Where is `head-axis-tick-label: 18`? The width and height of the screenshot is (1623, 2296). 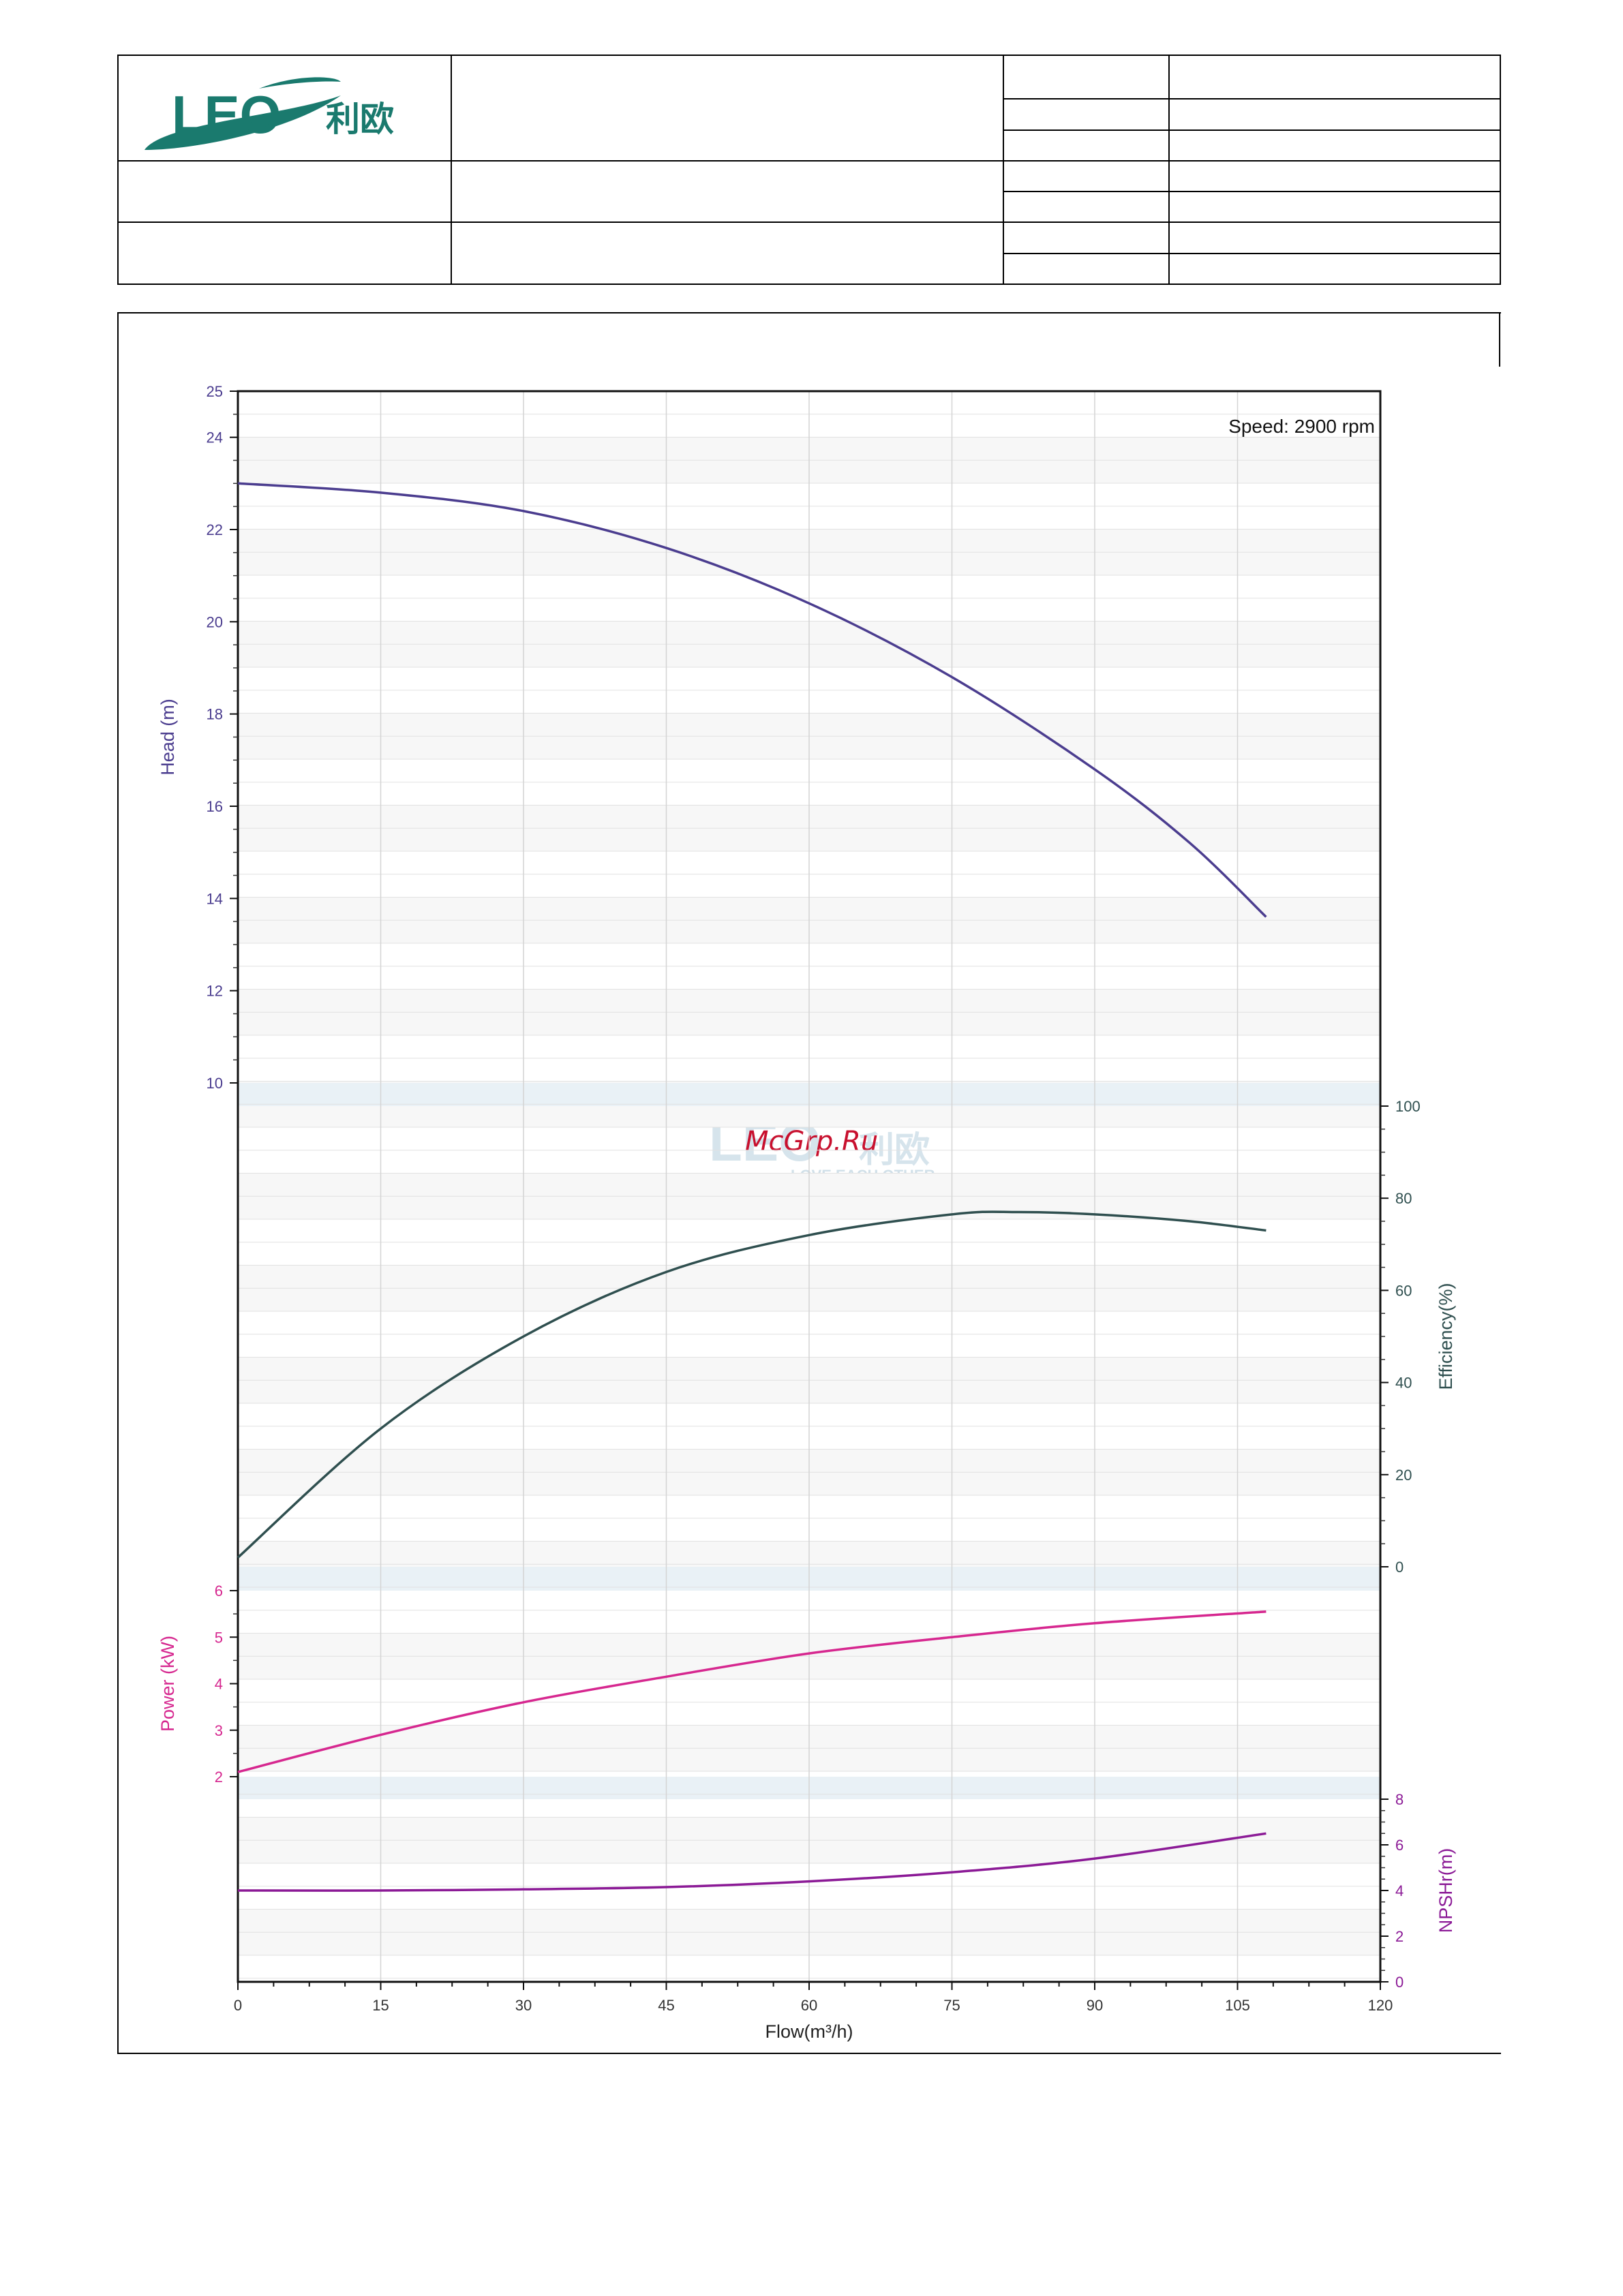
head-axis-tick-label: 18 is located at coordinates (215, 714).